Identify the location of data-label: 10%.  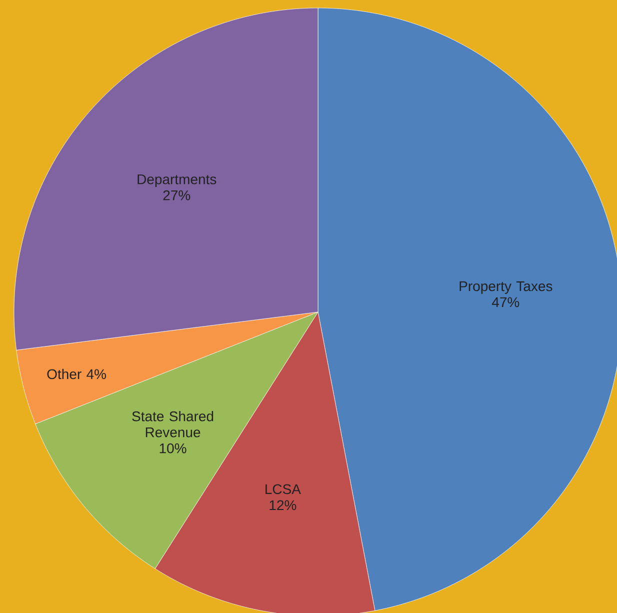
(173, 448).